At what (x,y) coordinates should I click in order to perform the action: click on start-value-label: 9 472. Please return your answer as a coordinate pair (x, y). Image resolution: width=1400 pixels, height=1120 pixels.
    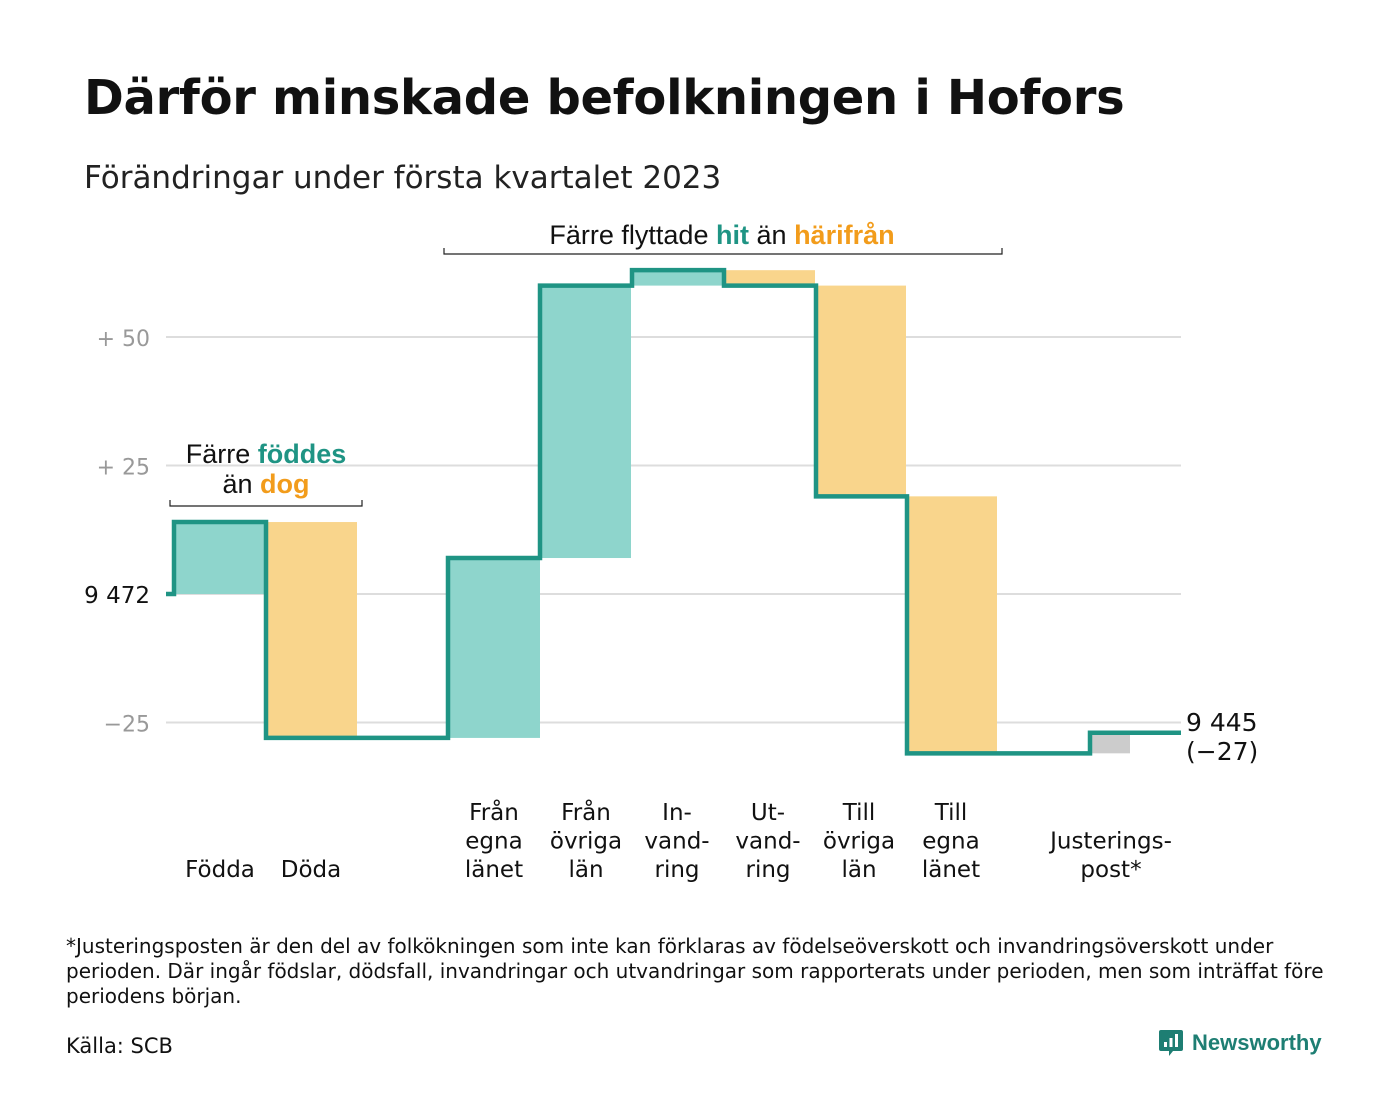
    Looking at the image, I should click on (117, 596).